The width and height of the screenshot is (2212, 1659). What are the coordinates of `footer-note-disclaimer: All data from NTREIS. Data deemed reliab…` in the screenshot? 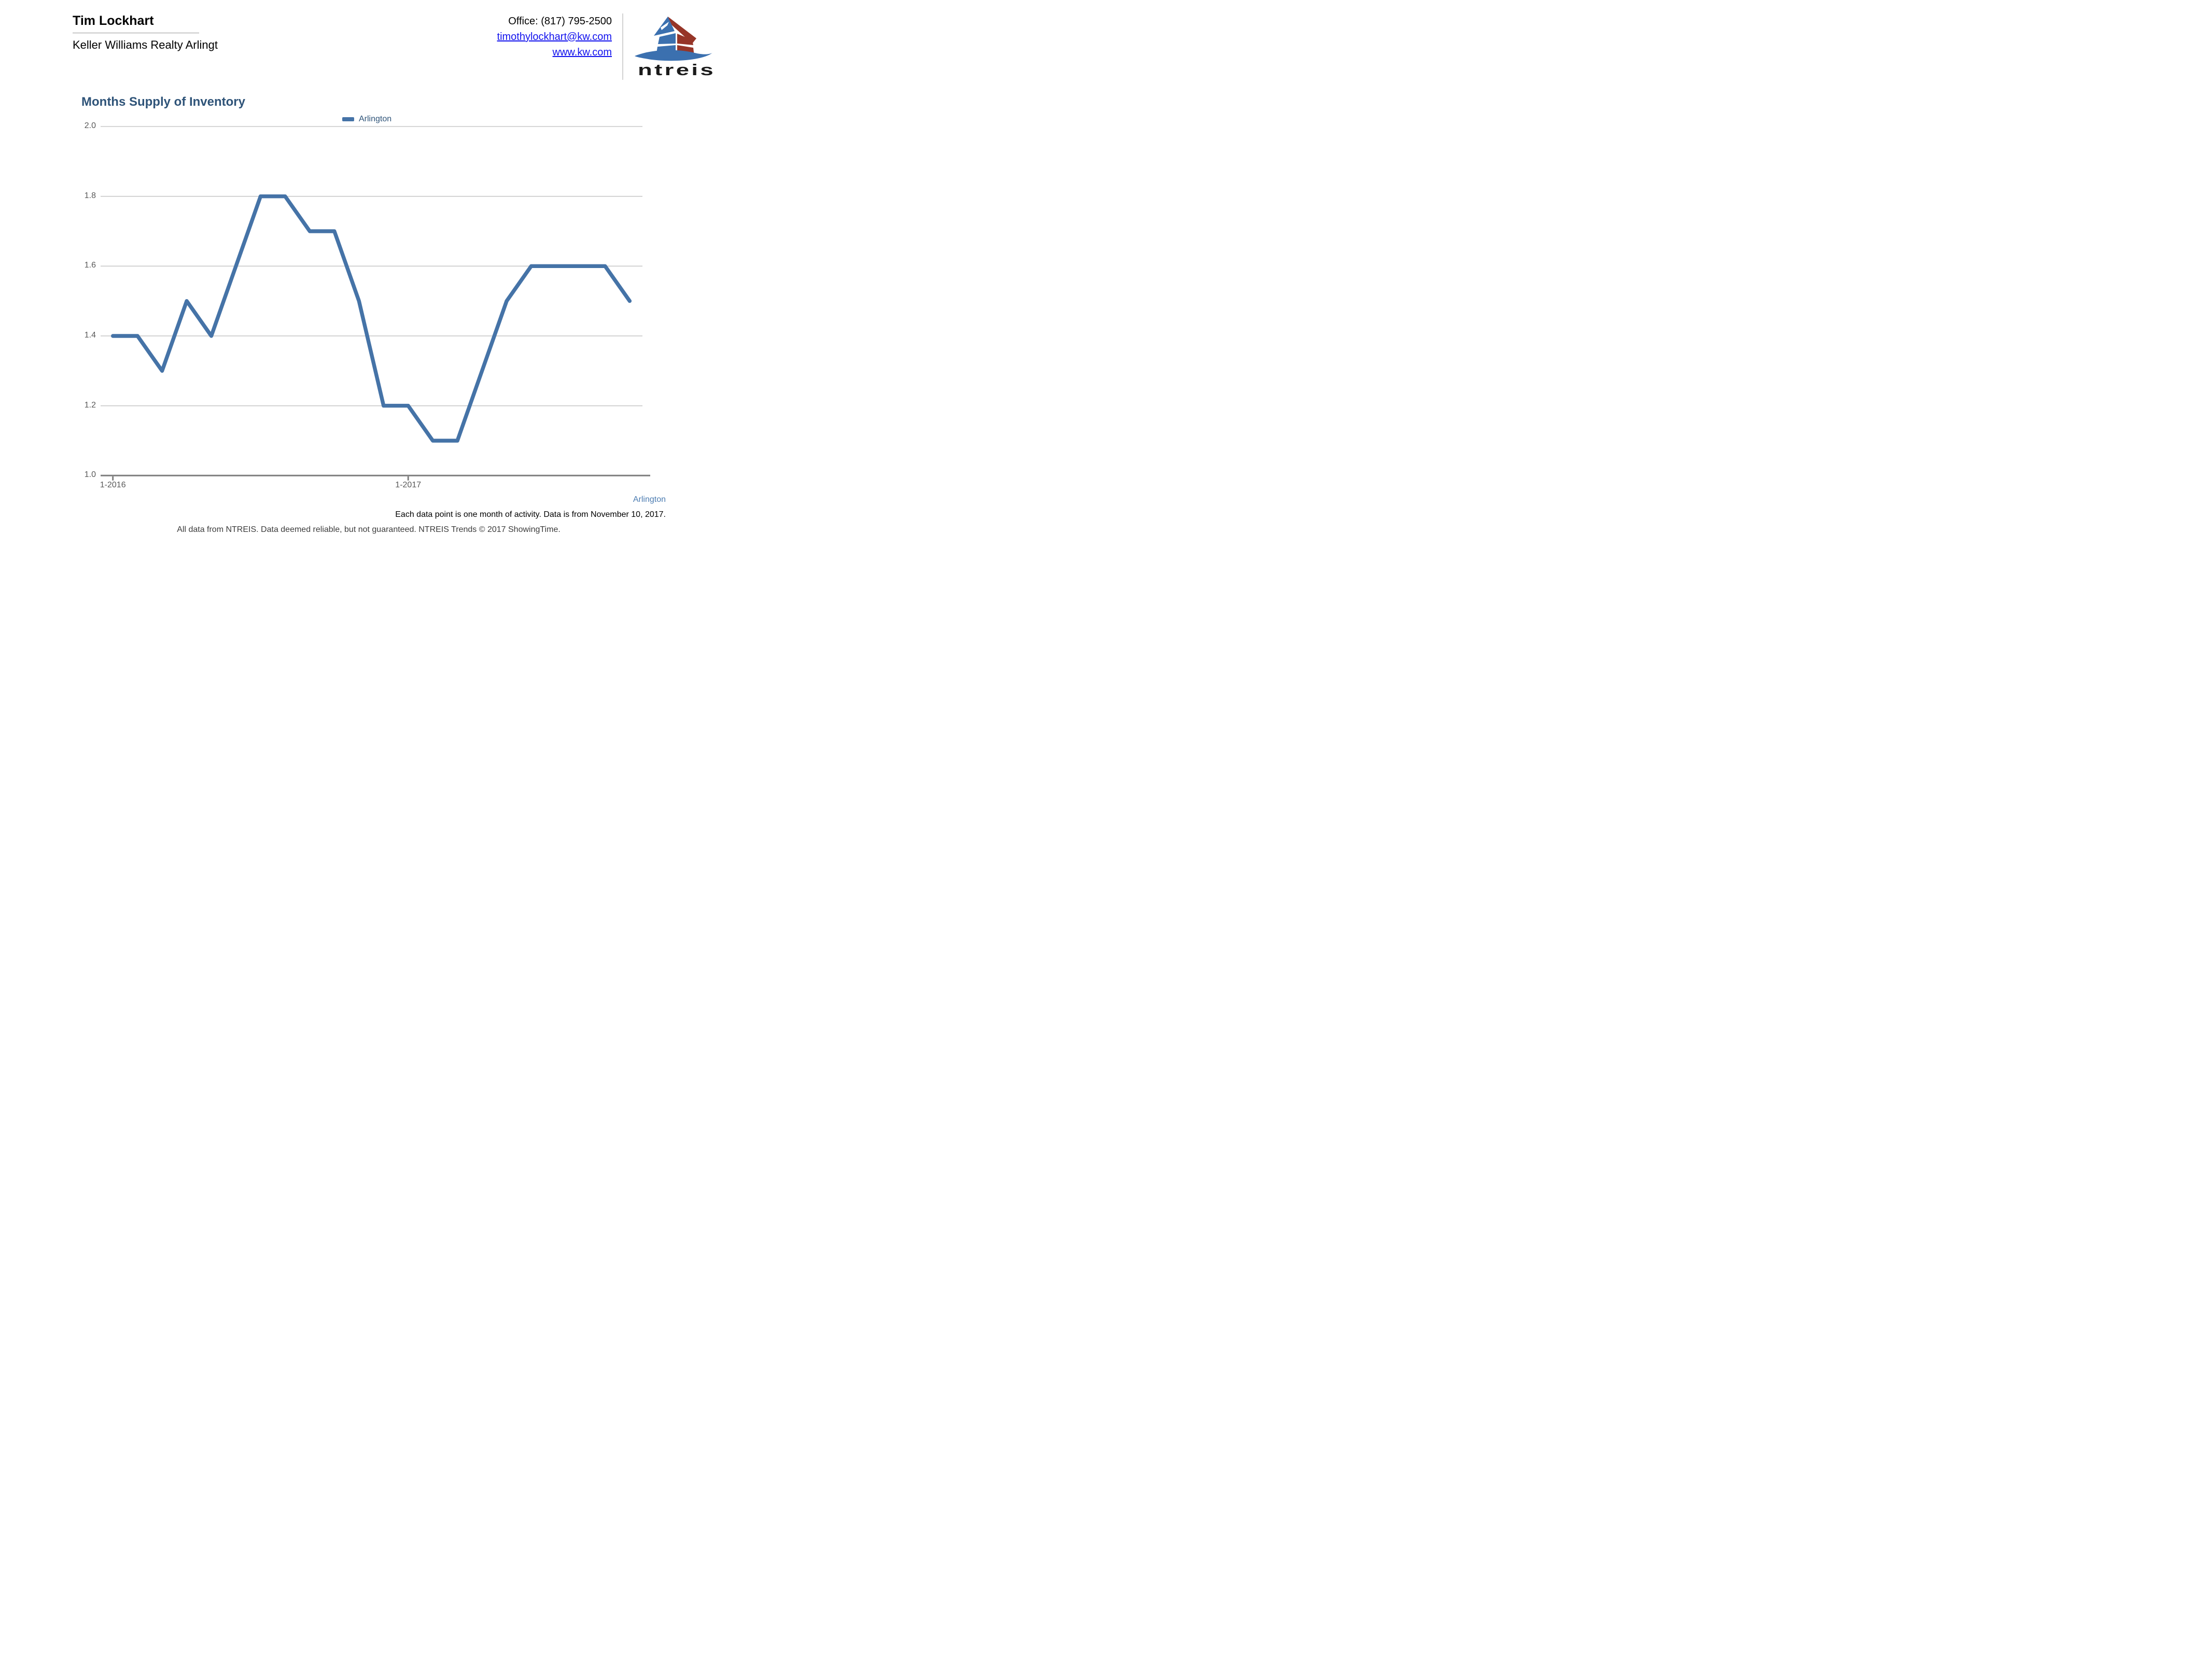 It's located at (369, 529).